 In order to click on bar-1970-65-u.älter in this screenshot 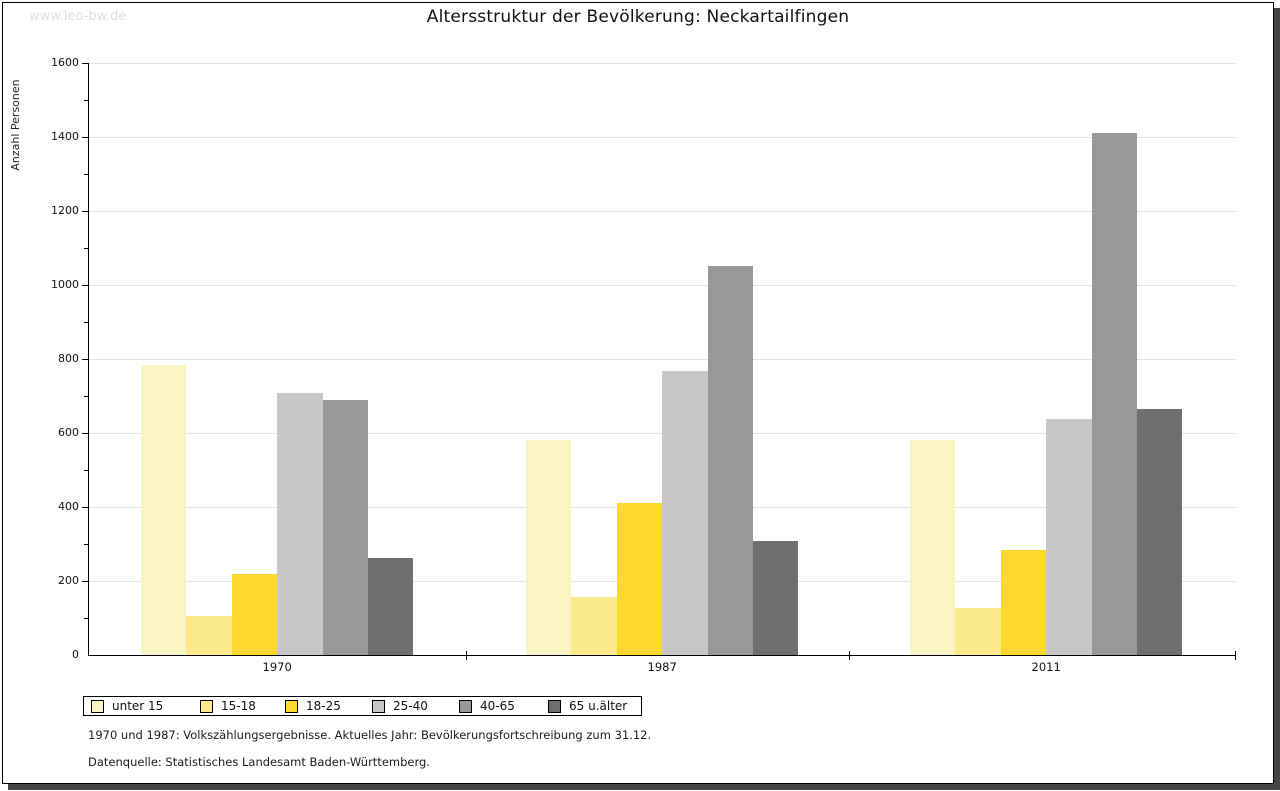, I will do `click(391, 606)`.